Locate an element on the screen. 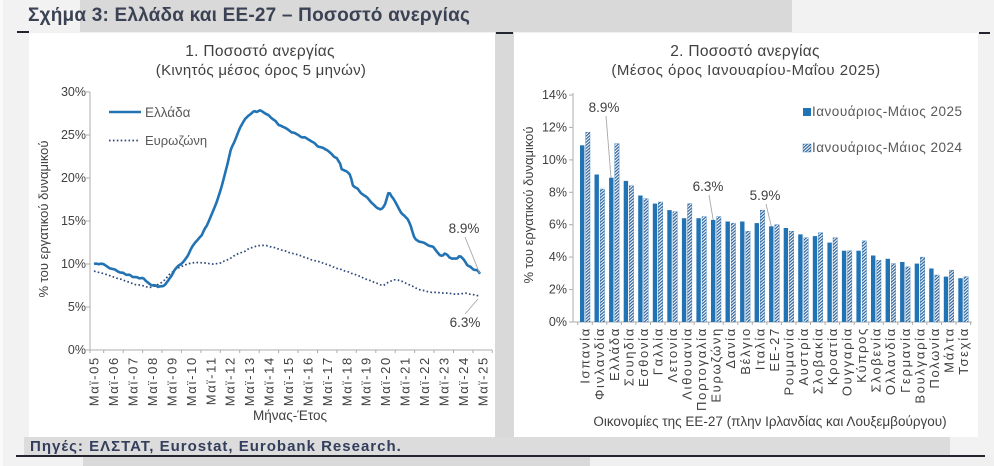 The height and width of the screenshot is (466, 994). svg-text: Τσεχία is located at coordinates (963, 351).